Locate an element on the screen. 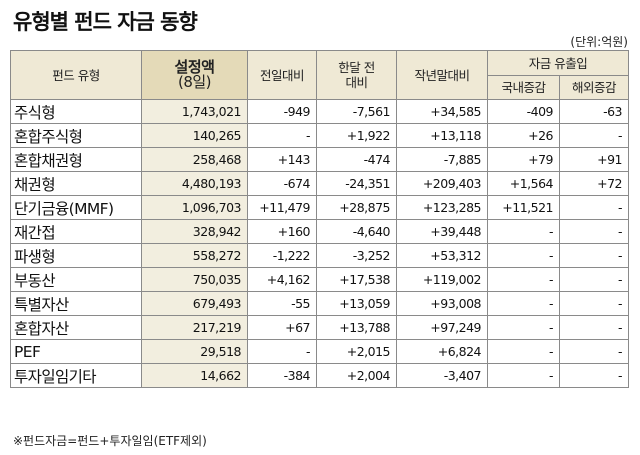 The width and height of the screenshot is (640, 455). cell-year-end: +39,448 is located at coordinates (442, 231).